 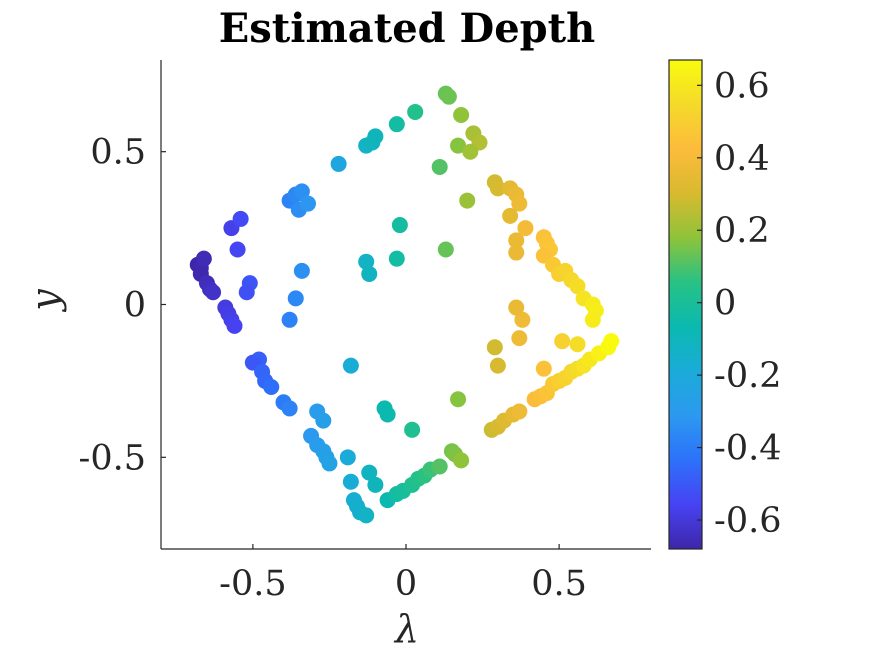 I want to click on colorbar, so click(x=685, y=304).